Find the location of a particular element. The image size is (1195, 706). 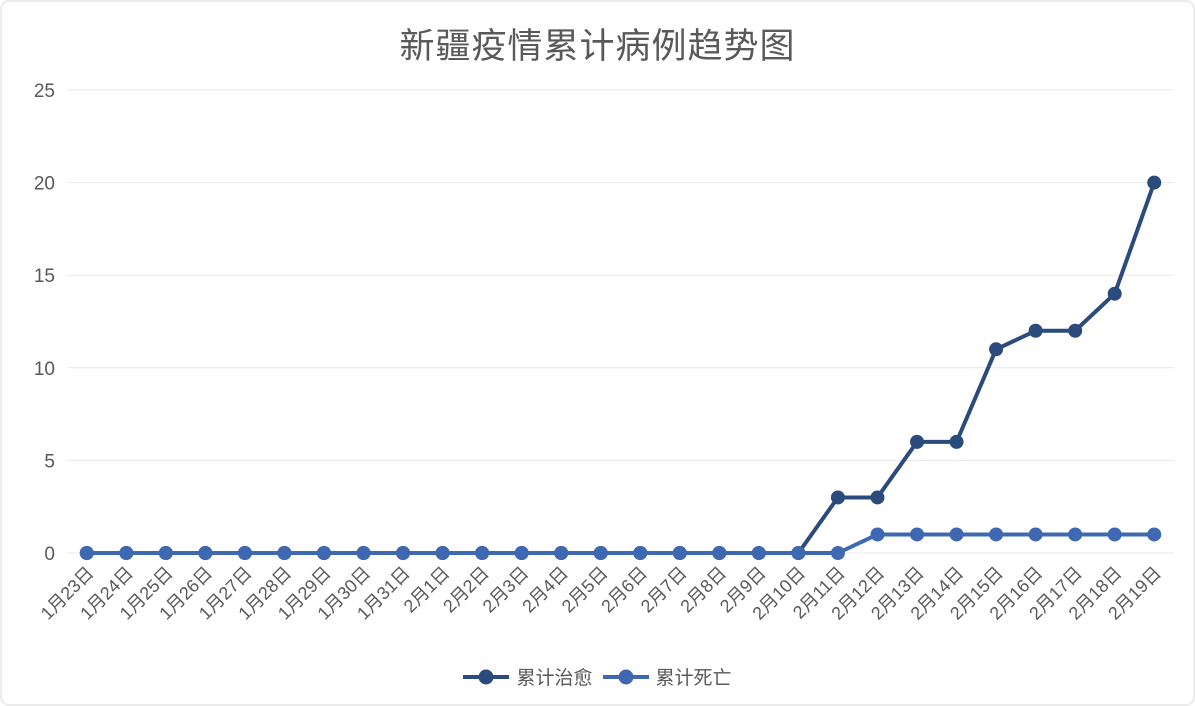

y-axis-tick-label: 5 is located at coordinates (49, 461).